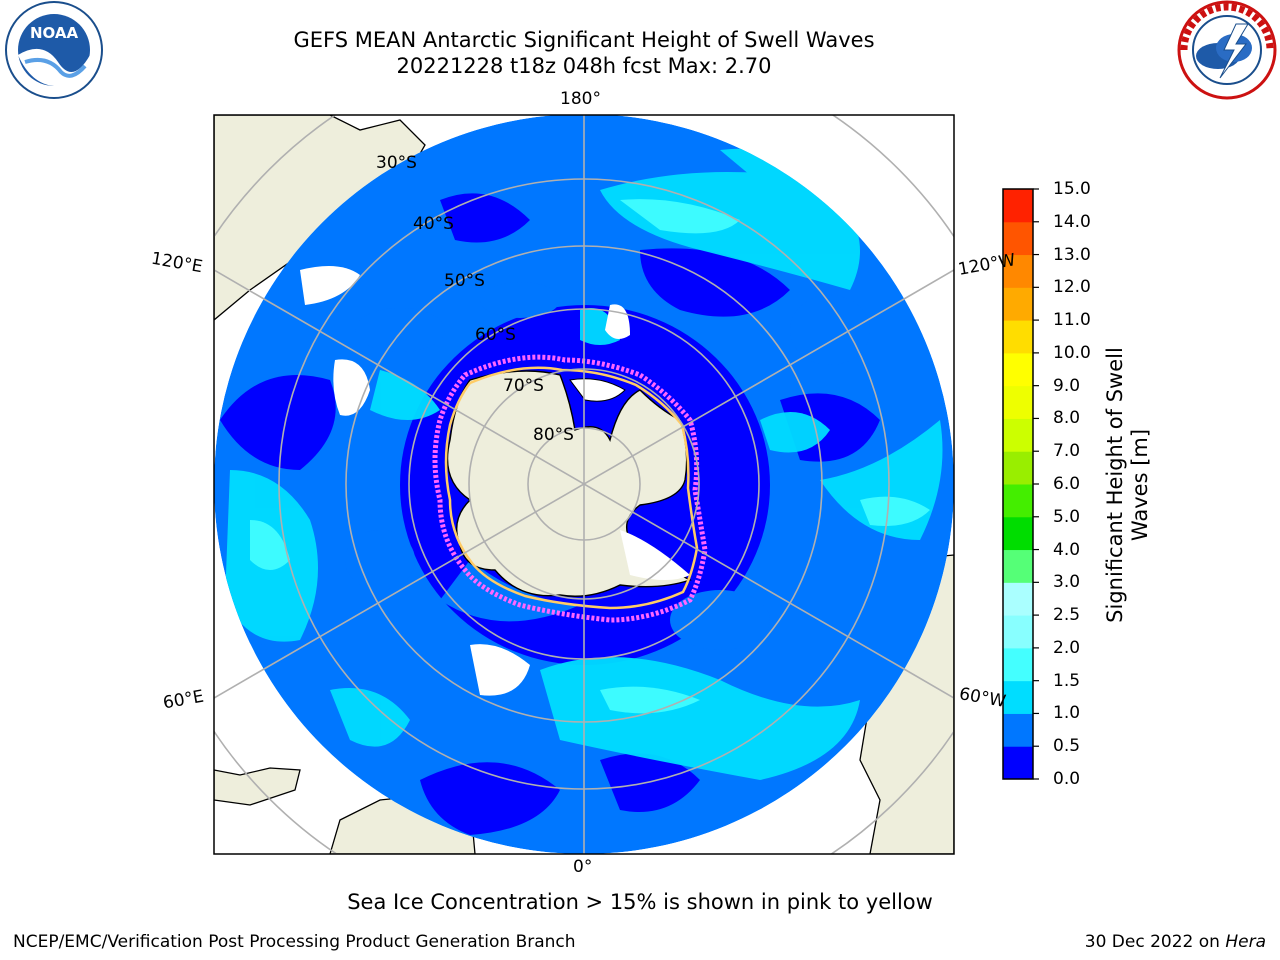 The height and width of the screenshot is (960, 1280). I want to click on colorbar-tick-label: 8.0, so click(1067, 418).